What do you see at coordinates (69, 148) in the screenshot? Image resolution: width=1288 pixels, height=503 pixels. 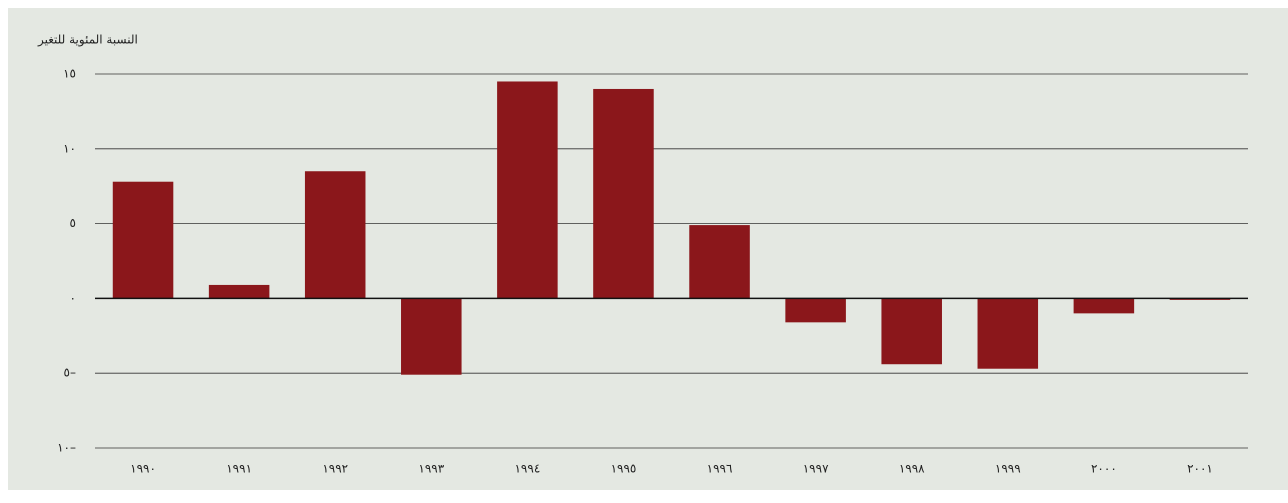 I see `y-tick-label: ١٠` at bounding box center [69, 148].